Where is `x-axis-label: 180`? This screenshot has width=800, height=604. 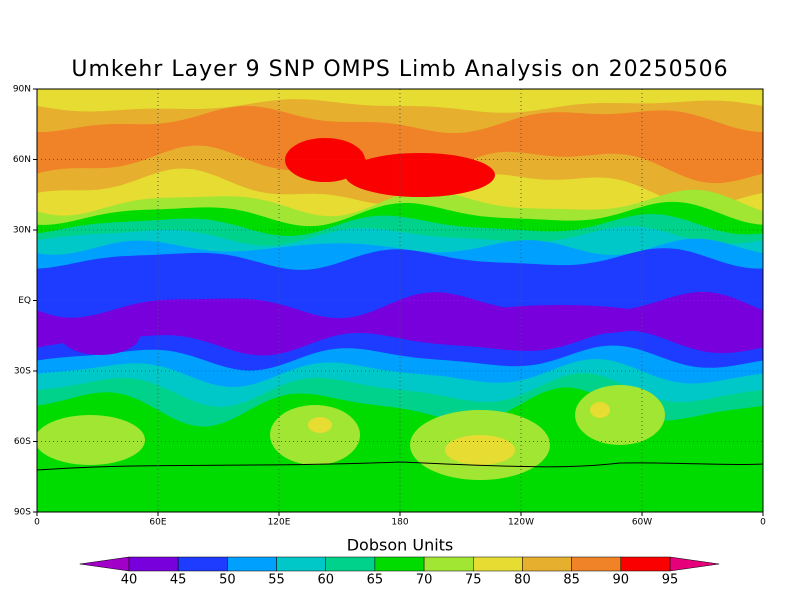
x-axis-label: 180 is located at coordinates (399, 523).